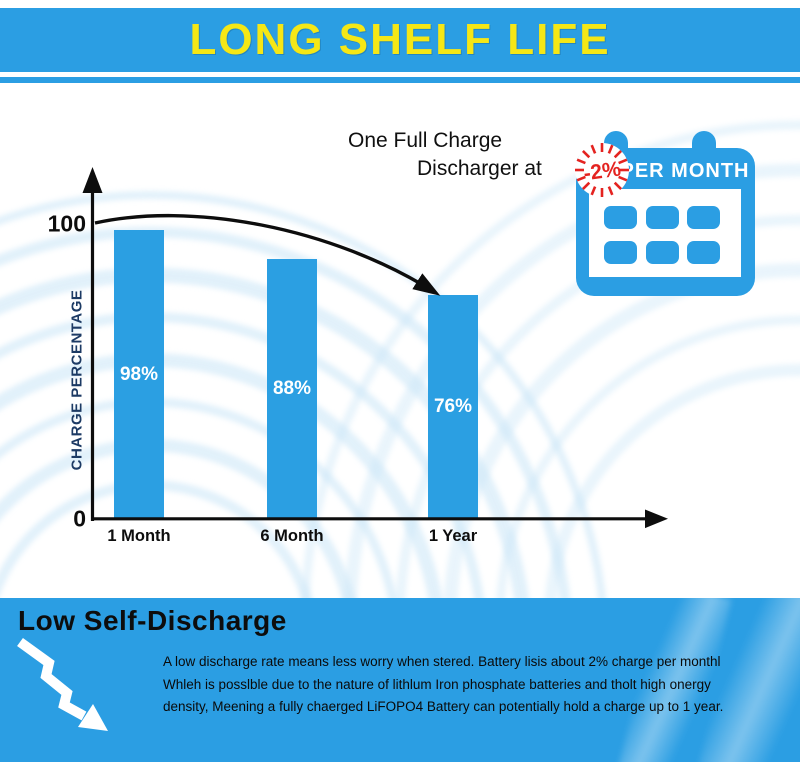 The image size is (800, 771). I want to click on bar-1-year: 76%, so click(453, 407).